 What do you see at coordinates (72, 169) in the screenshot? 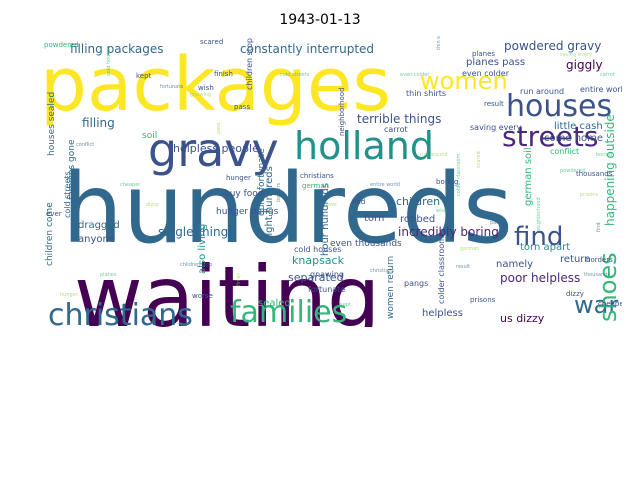
I see `word-families-gone: families gone` at bounding box center [72, 169].